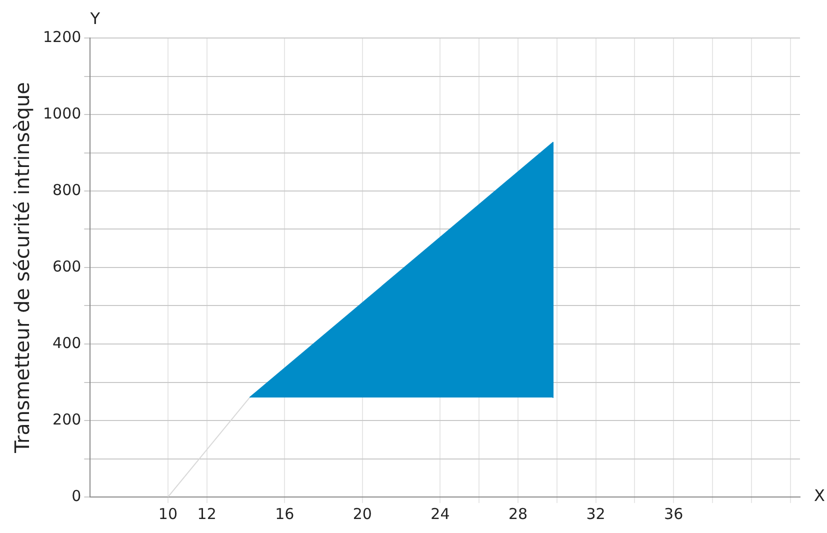  What do you see at coordinates (596, 513) in the screenshot?
I see `x-tick-label: 32` at bounding box center [596, 513].